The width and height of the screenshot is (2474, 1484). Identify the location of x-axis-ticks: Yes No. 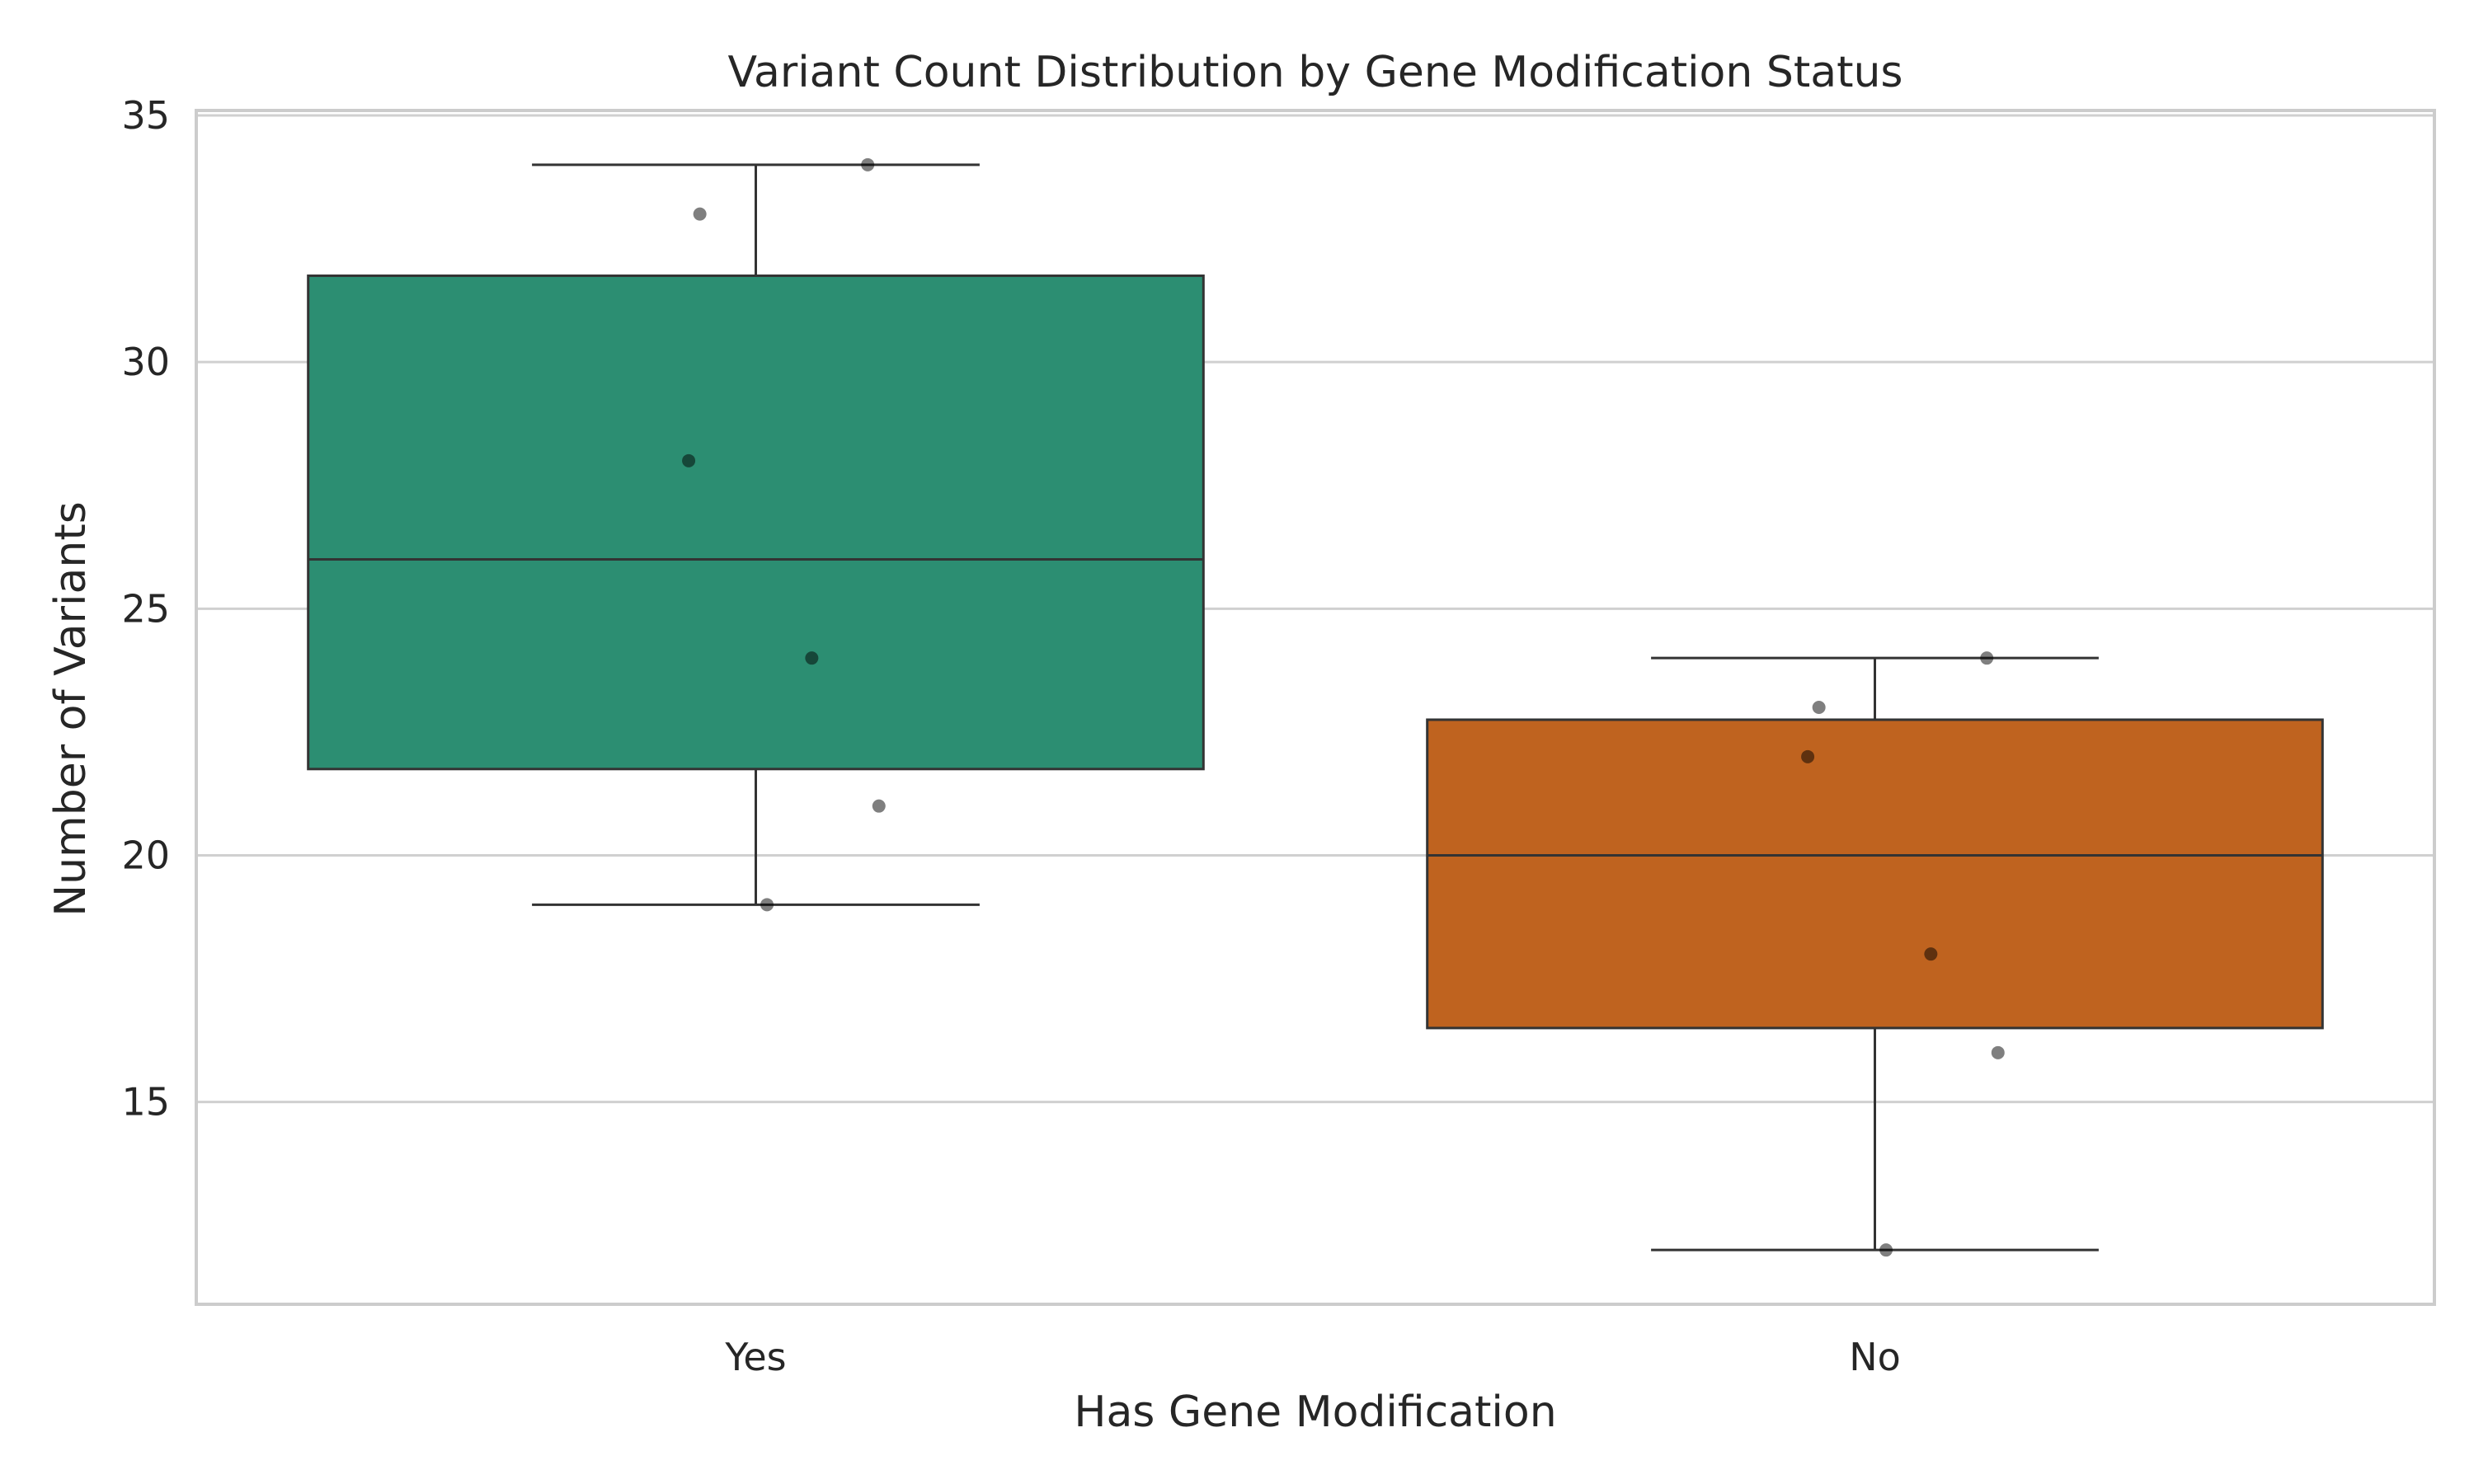
(1312, 1357).